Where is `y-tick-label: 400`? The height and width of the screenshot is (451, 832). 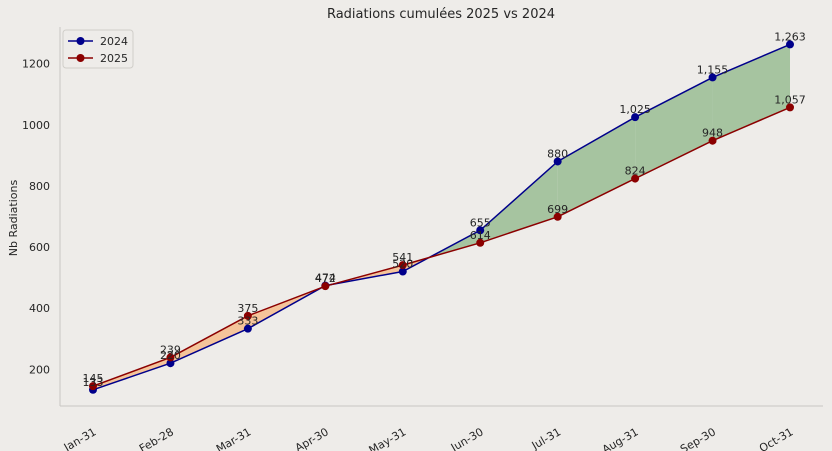
y-tick-label: 400 is located at coordinates (39, 308).